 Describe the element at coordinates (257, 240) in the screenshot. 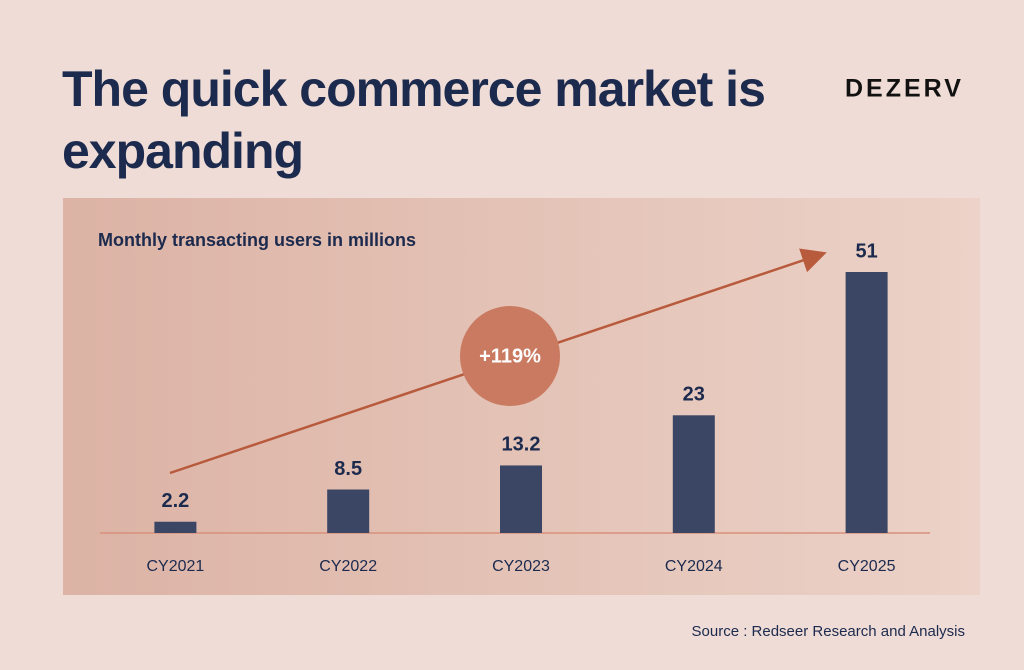

I see `subtitle: Monthly transacting users in millions` at that location.